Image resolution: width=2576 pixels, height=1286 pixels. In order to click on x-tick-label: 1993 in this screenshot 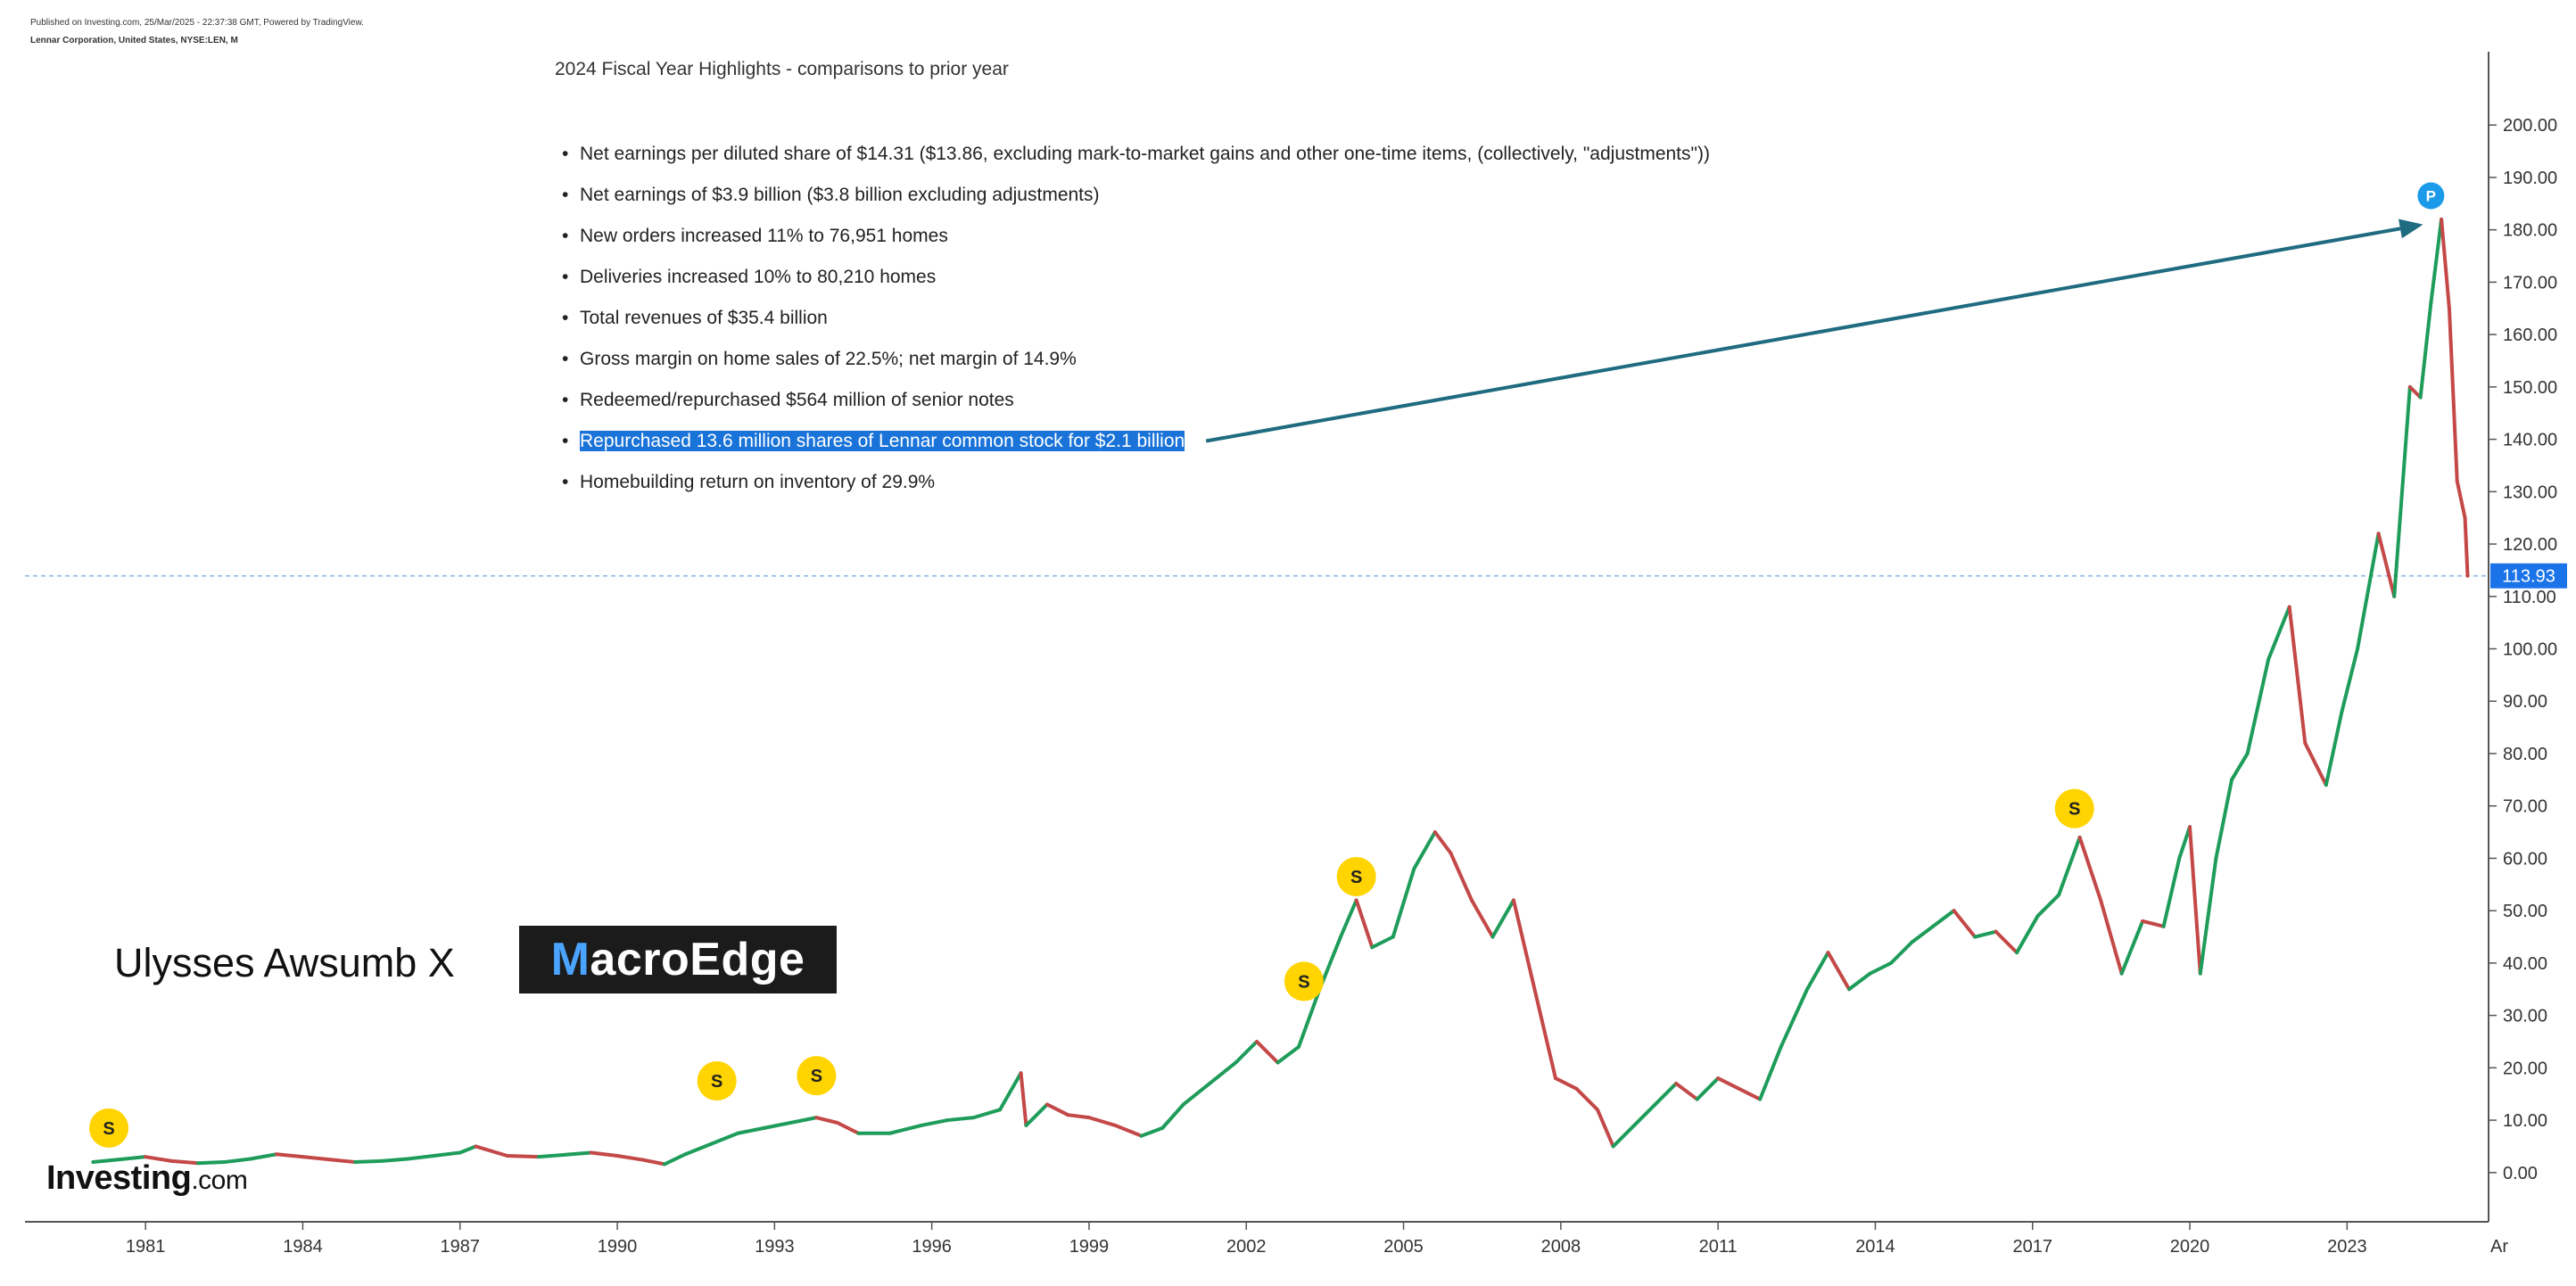, I will do `click(775, 1247)`.